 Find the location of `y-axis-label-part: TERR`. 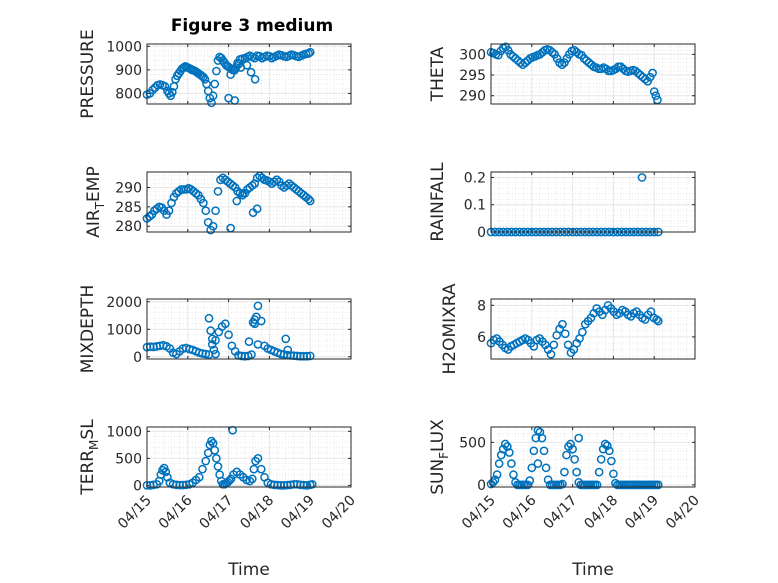

y-axis-label-part: TERR is located at coordinates (88, 473).